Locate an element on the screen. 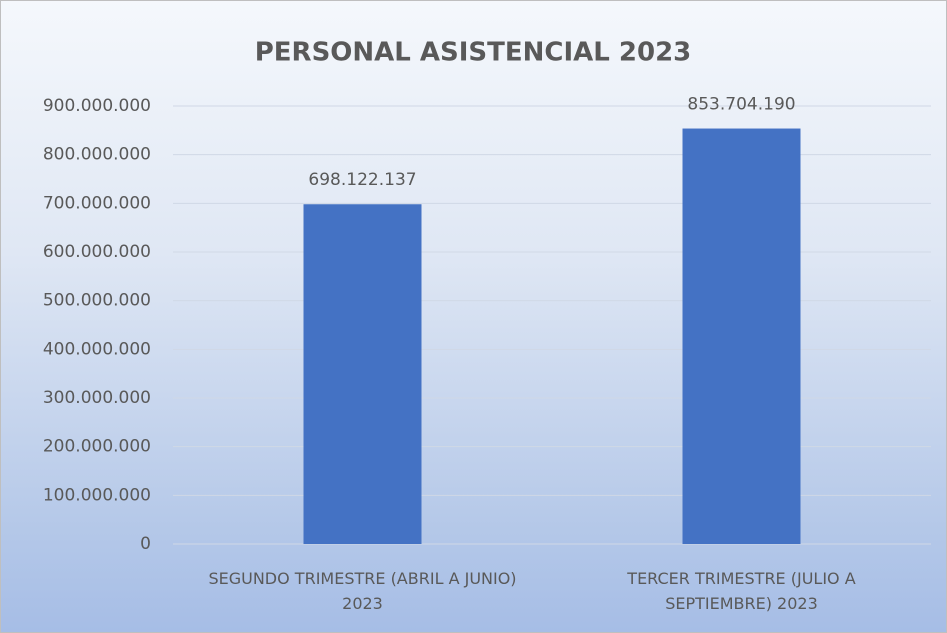 This screenshot has width=947, height=633. y-tick-label: 900.000.000 is located at coordinates (97, 106).